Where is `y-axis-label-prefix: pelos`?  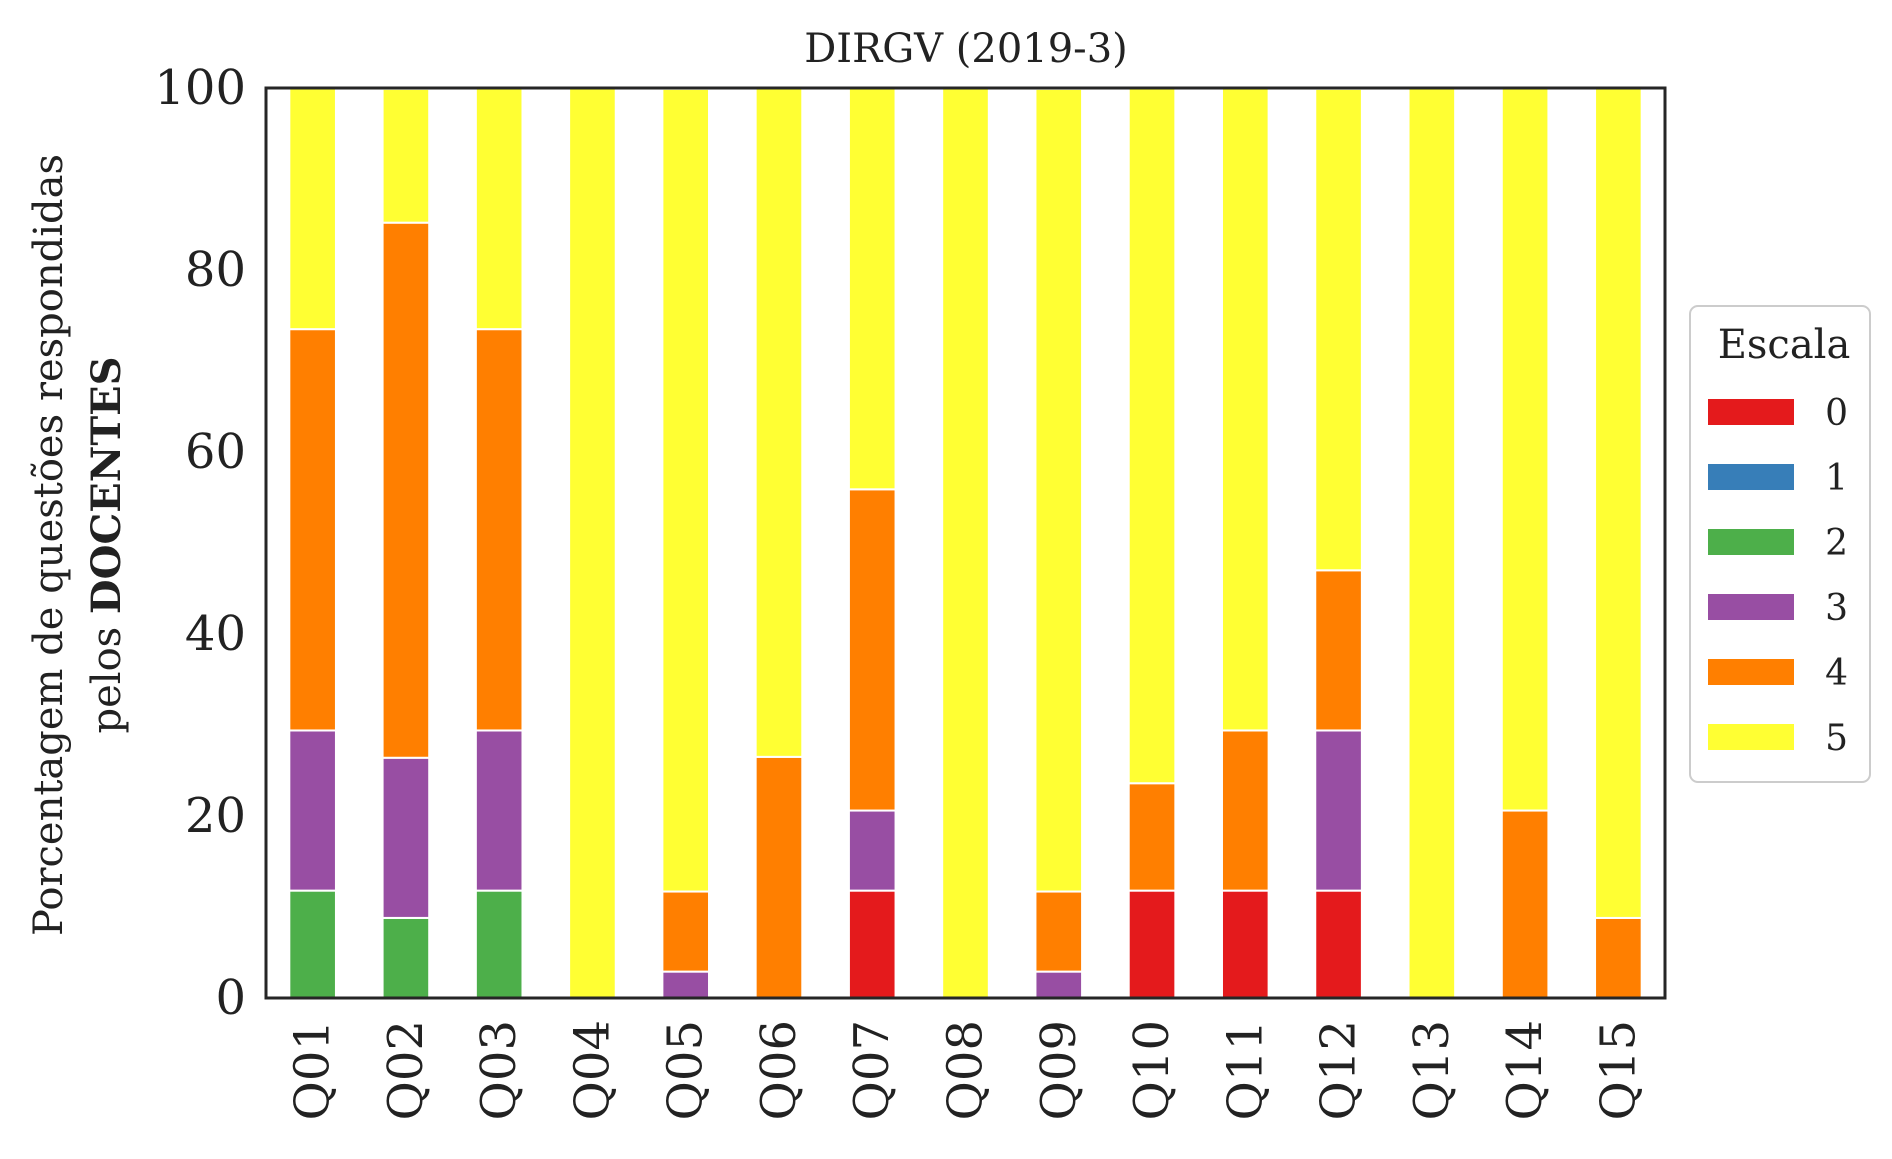
y-axis-label-prefix: pelos is located at coordinates (107, 673).